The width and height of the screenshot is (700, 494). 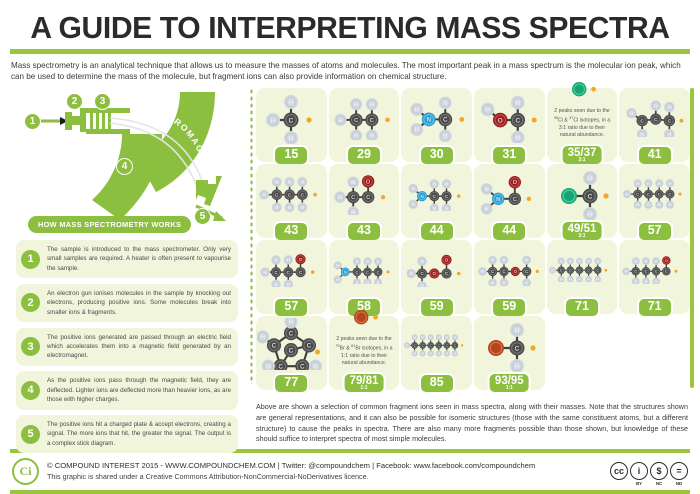 What do you see at coordinates (649, 474) in the screenshot?
I see `creative-commons-badges: cc i BY $ NC = ND` at bounding box center [649, 474].